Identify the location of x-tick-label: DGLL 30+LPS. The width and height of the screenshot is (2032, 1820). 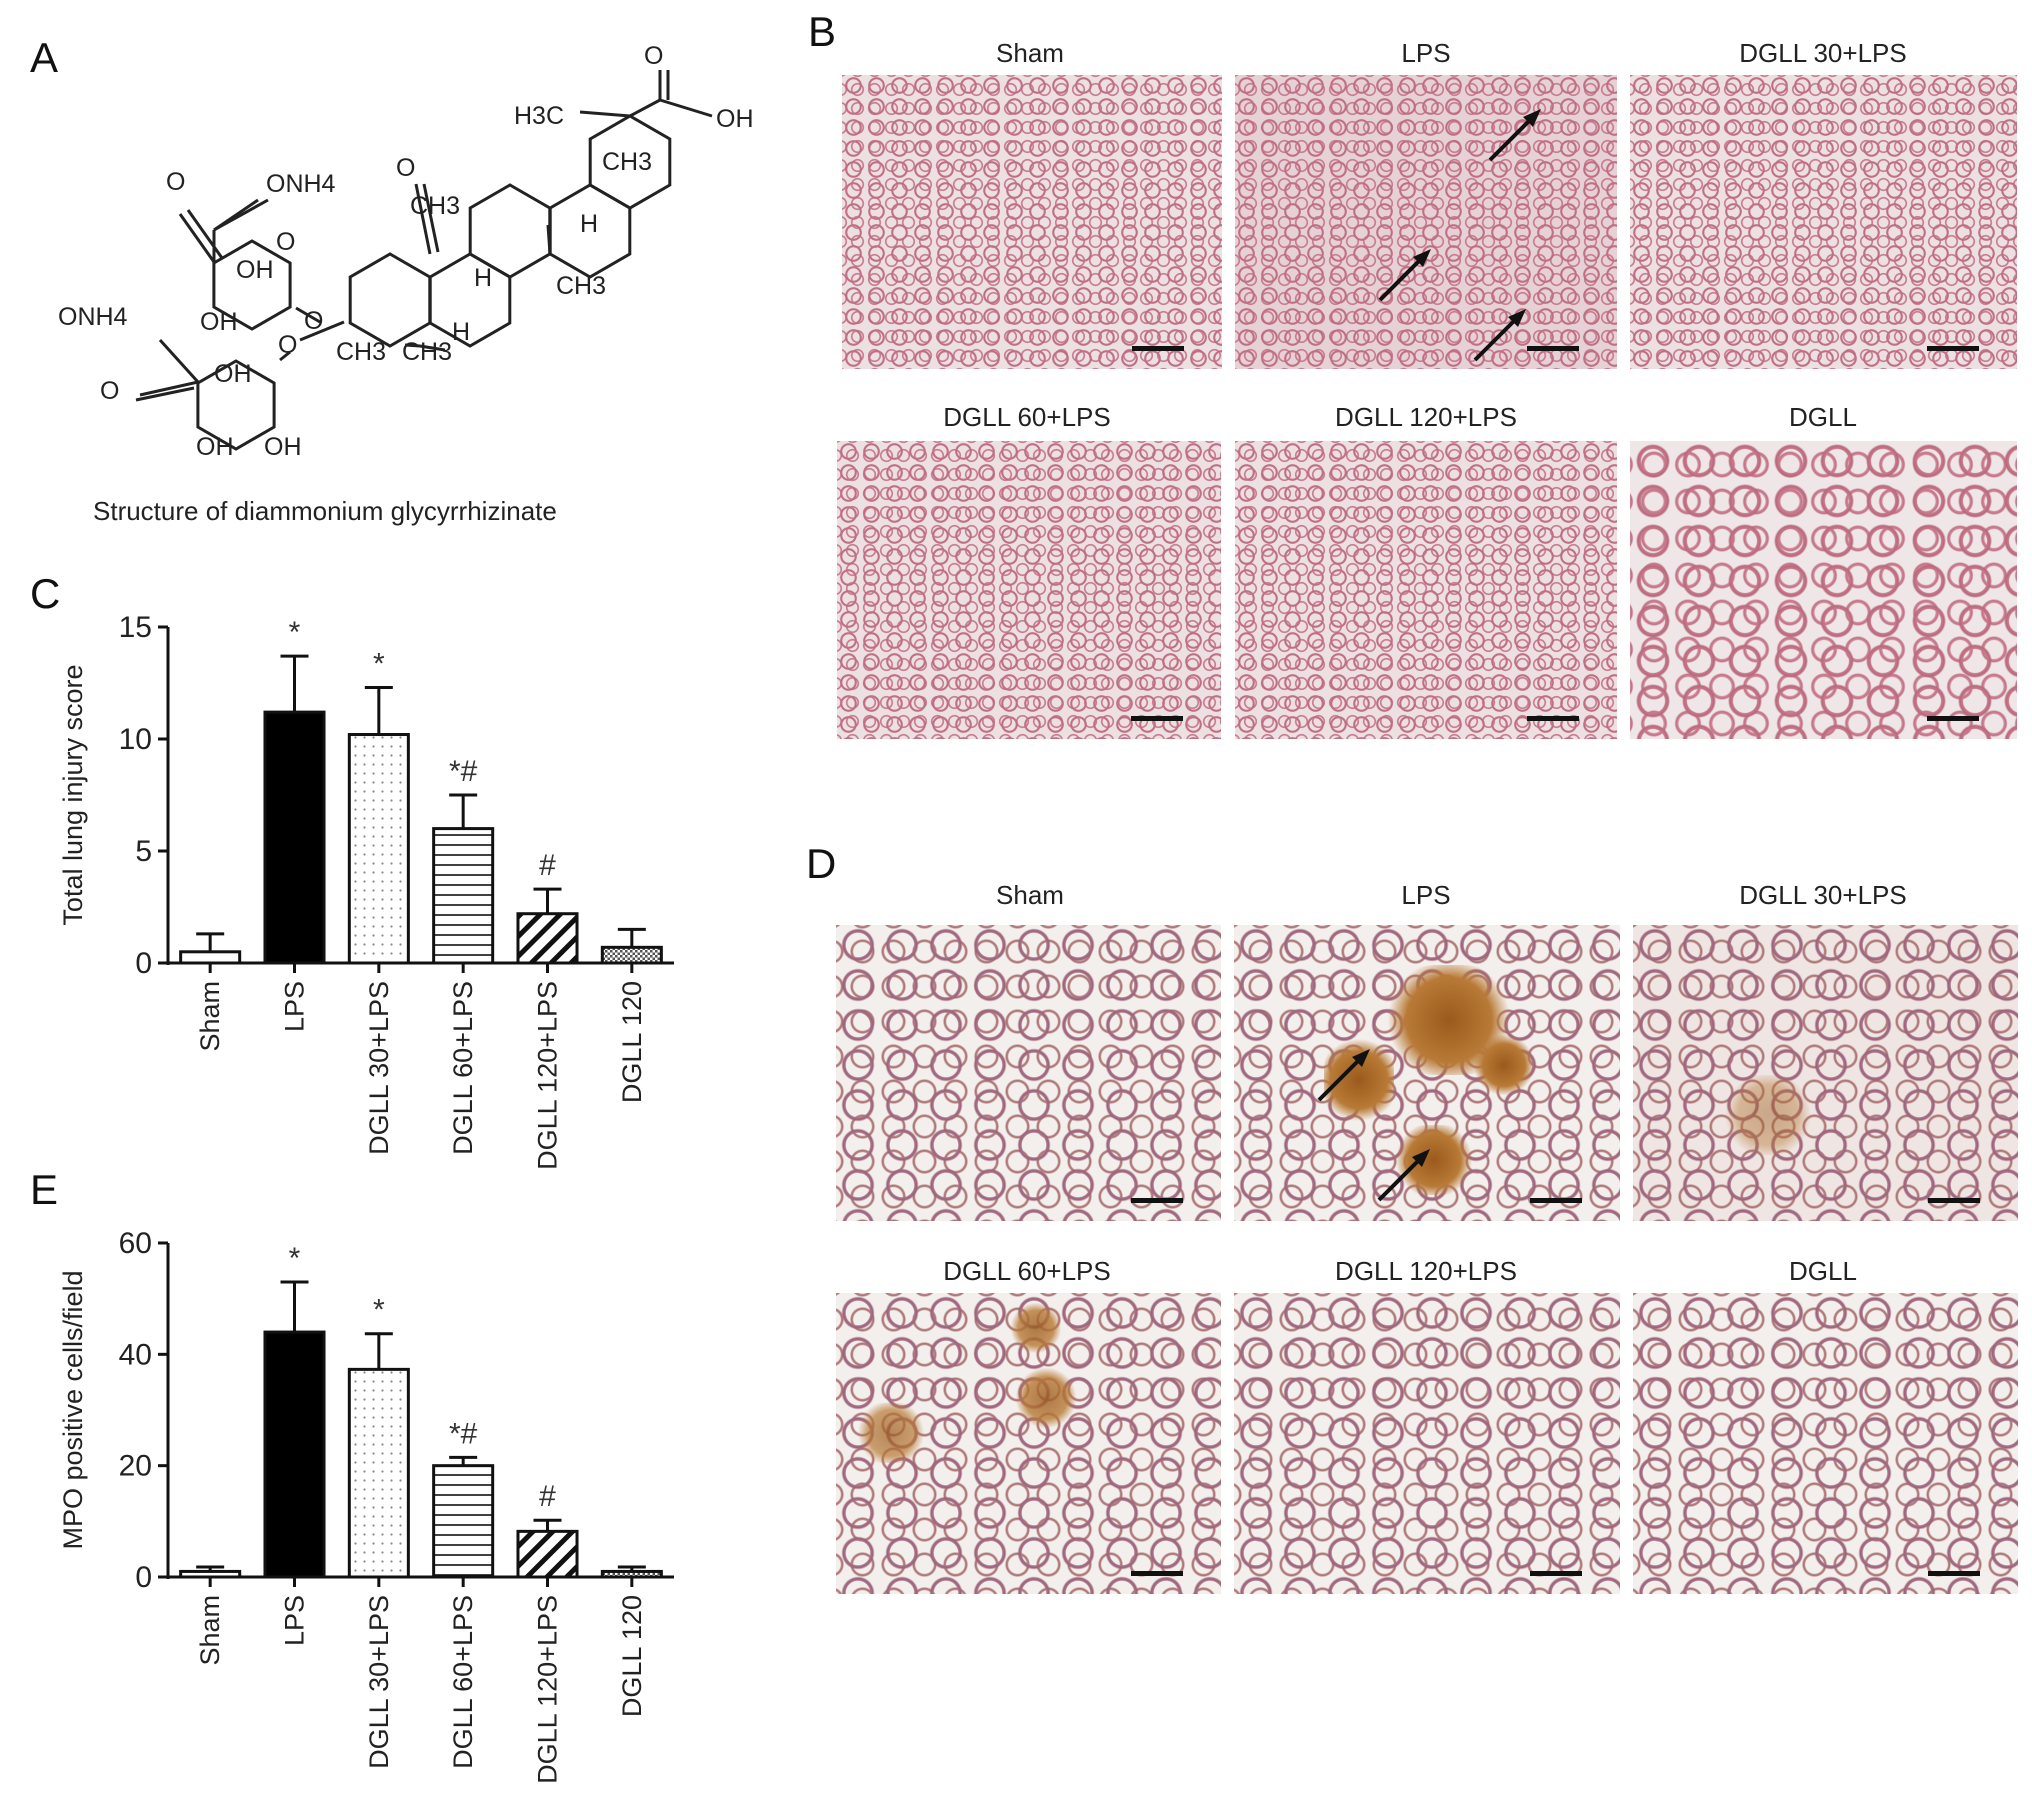
(379, 1682).